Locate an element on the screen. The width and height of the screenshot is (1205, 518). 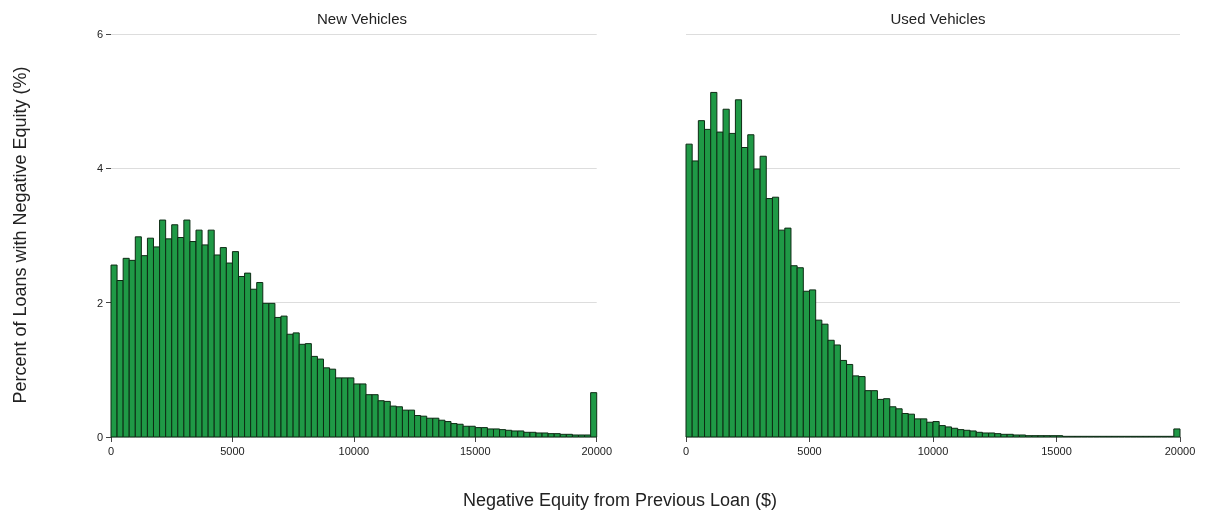
y-axis-title: Percent of Loans with Negative Equity (%) is located at coordinates (20, 235).